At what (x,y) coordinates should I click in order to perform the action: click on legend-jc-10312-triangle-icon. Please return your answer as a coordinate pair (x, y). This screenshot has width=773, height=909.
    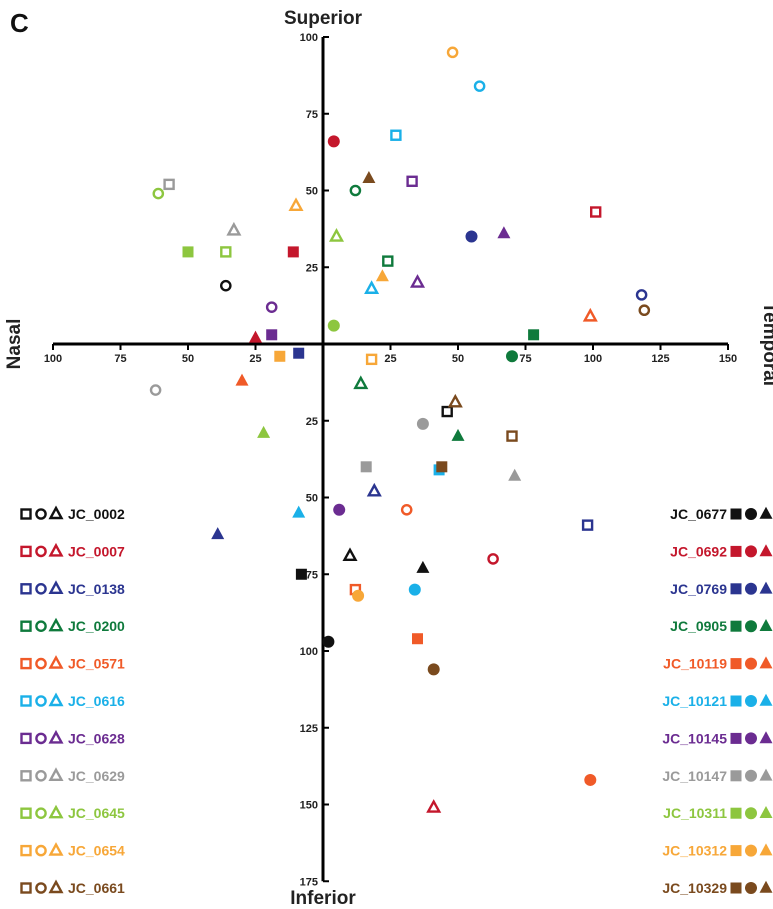
    Looking at the image, I should click on (766, 849).